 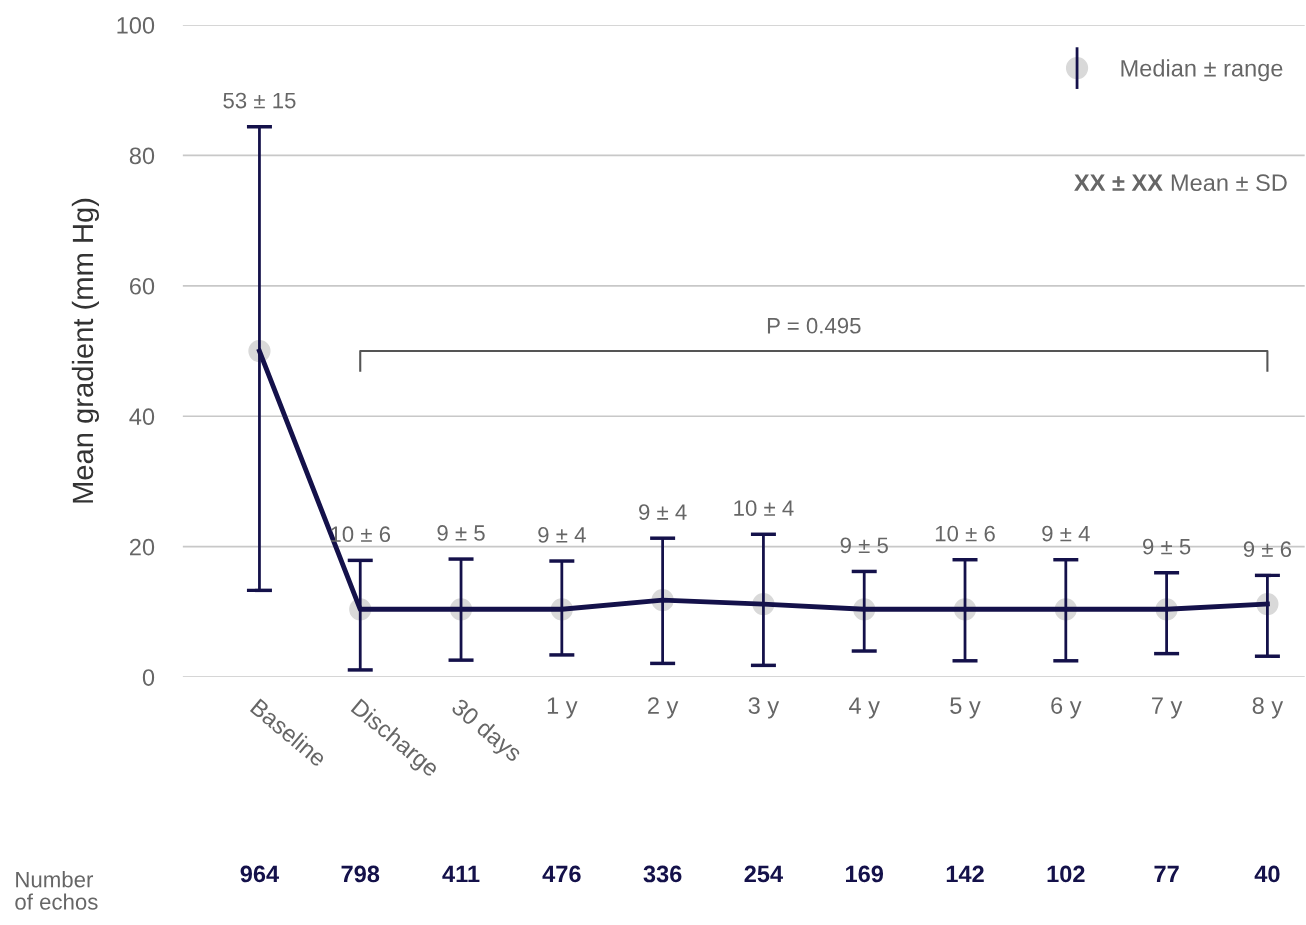 What do you see at coordinates (1268, 708) in the screenshot?
I see `x-tick-label: 8 y` at bounding box center [1268, 708].